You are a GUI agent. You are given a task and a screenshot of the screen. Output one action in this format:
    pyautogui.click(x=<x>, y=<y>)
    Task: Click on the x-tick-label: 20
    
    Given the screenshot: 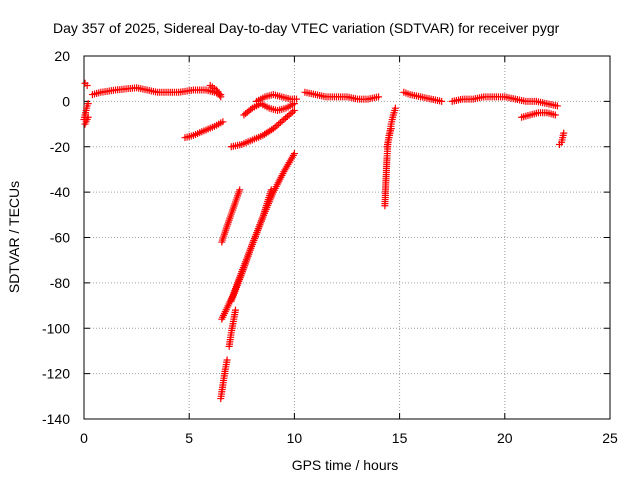 What is the action you would take?
    pyautogui.click(x=505, y=438)
    